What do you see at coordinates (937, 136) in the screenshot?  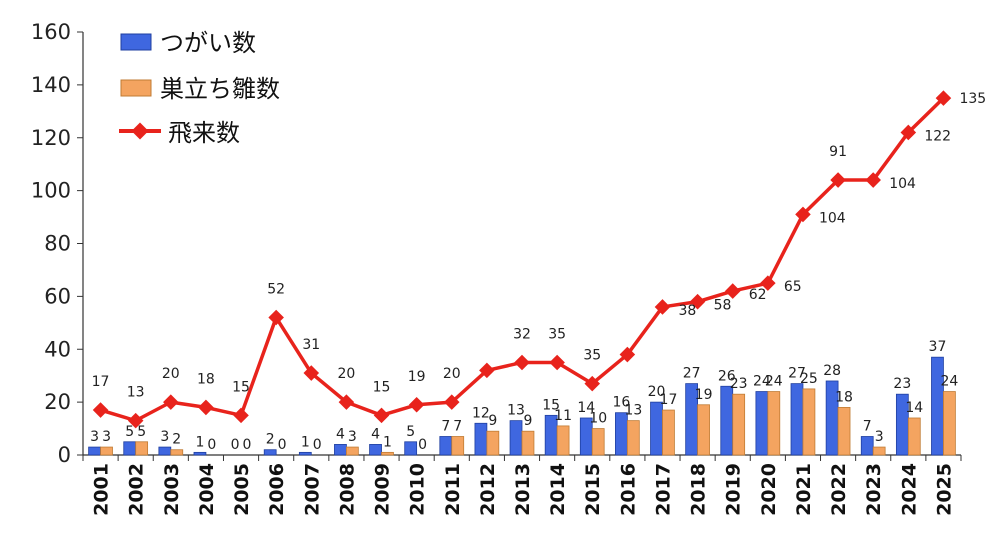 I see `data-label-arrivals: 122` at bounding box center [937, 136].